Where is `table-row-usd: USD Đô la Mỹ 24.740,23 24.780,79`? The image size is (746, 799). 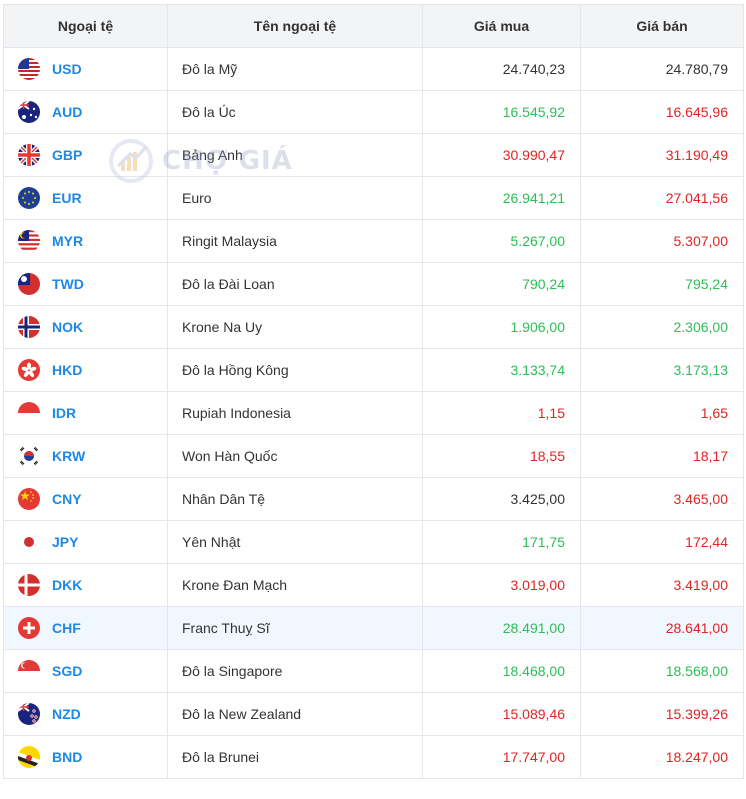 table-row-usd: USD Đô la Mỹ 24.740,23 24.780,79 is located at coordinates (373, 69).